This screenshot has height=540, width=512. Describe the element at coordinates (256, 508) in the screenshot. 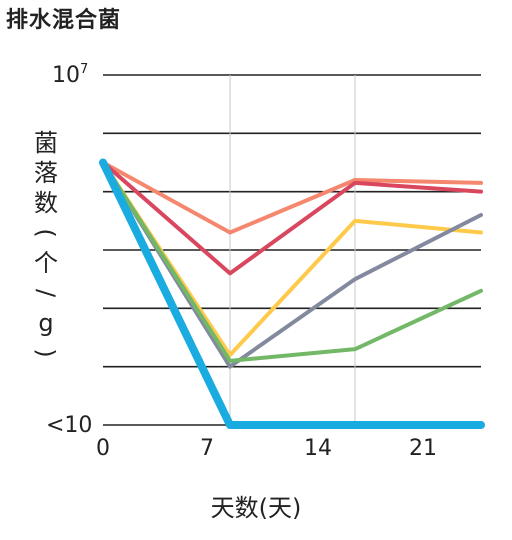

I see `x-axis-label: 天数(天)` at that location.